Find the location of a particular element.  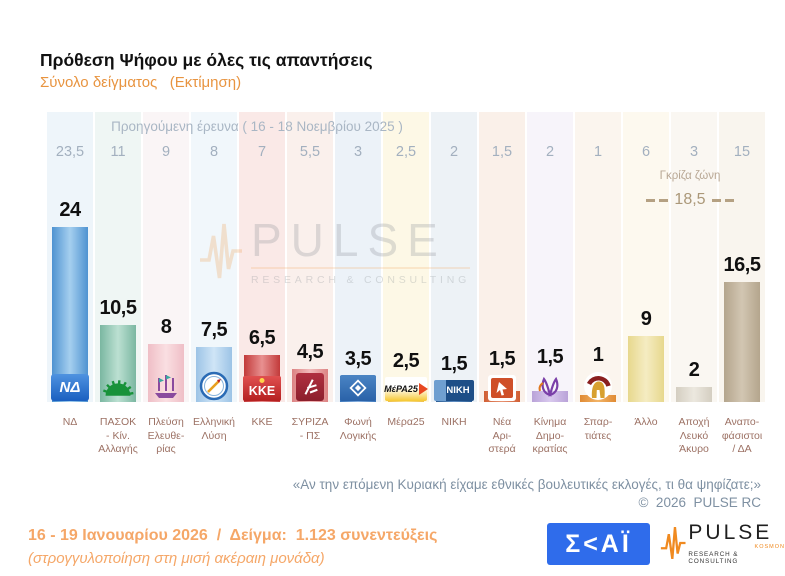

kke-emblem-dot is located at coordinates (262, 380).